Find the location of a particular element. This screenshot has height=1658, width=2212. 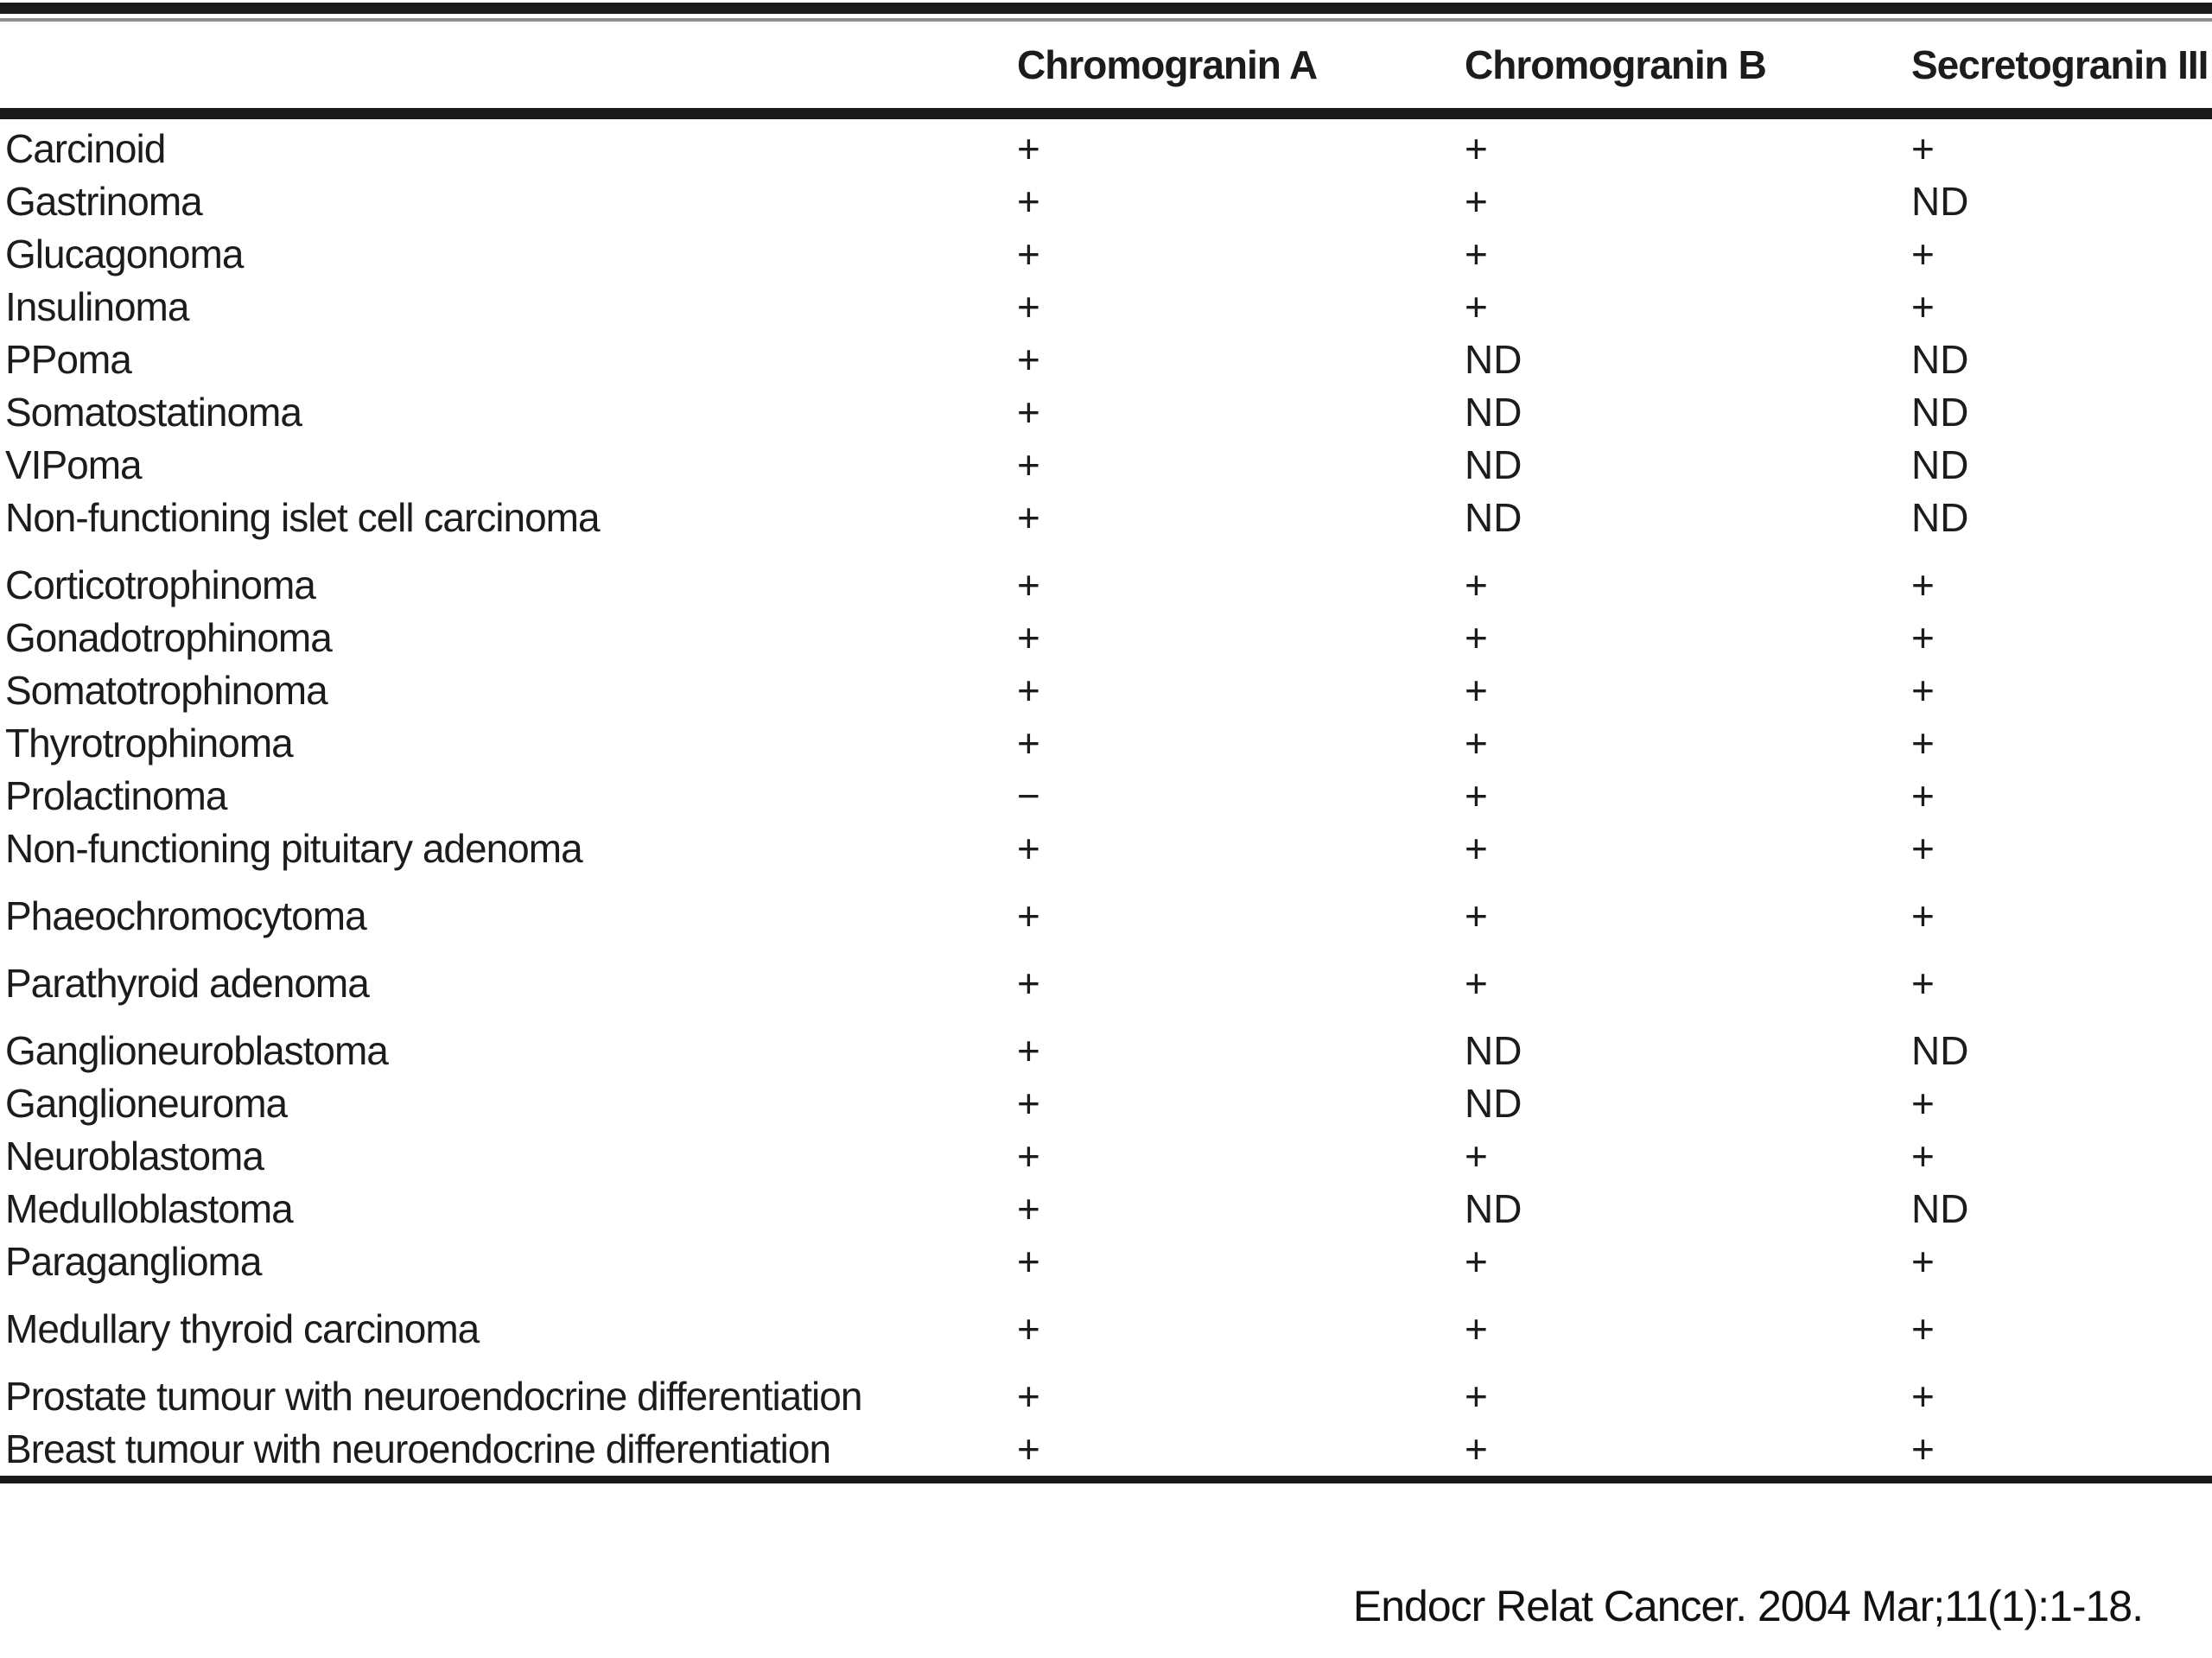

column-header-chromogranin-b: Chromogranin B is located at coordinates (1616, 64).